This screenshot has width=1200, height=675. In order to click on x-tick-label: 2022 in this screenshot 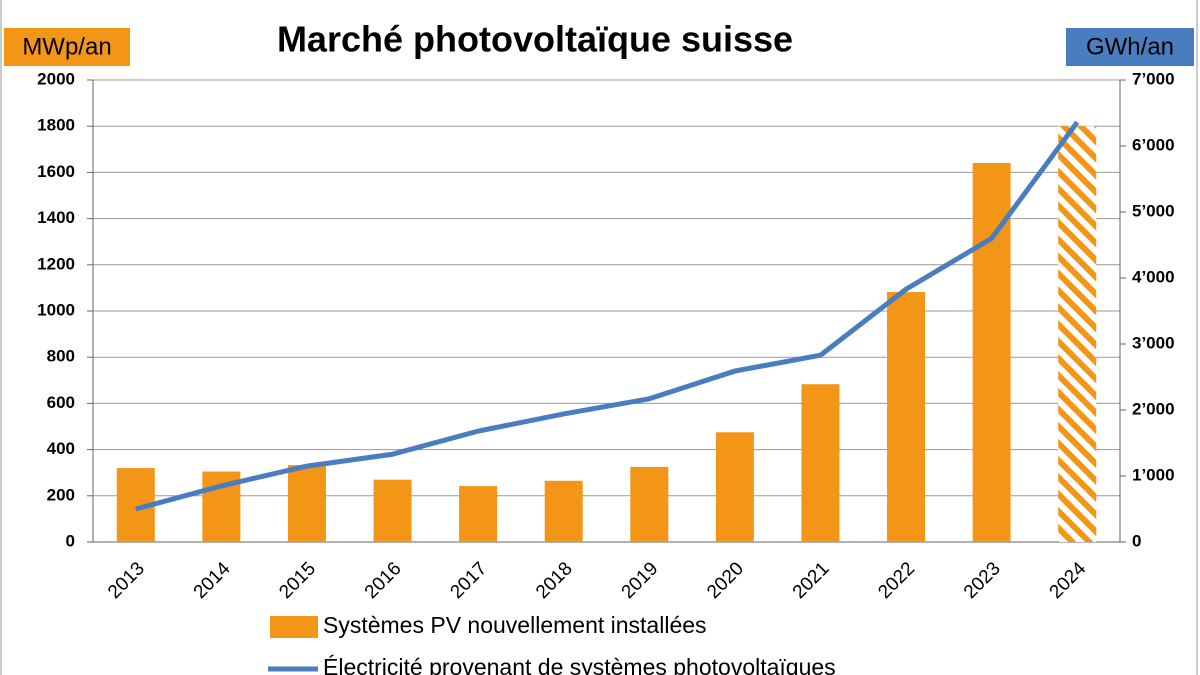, I will do `click(896, 580)`.